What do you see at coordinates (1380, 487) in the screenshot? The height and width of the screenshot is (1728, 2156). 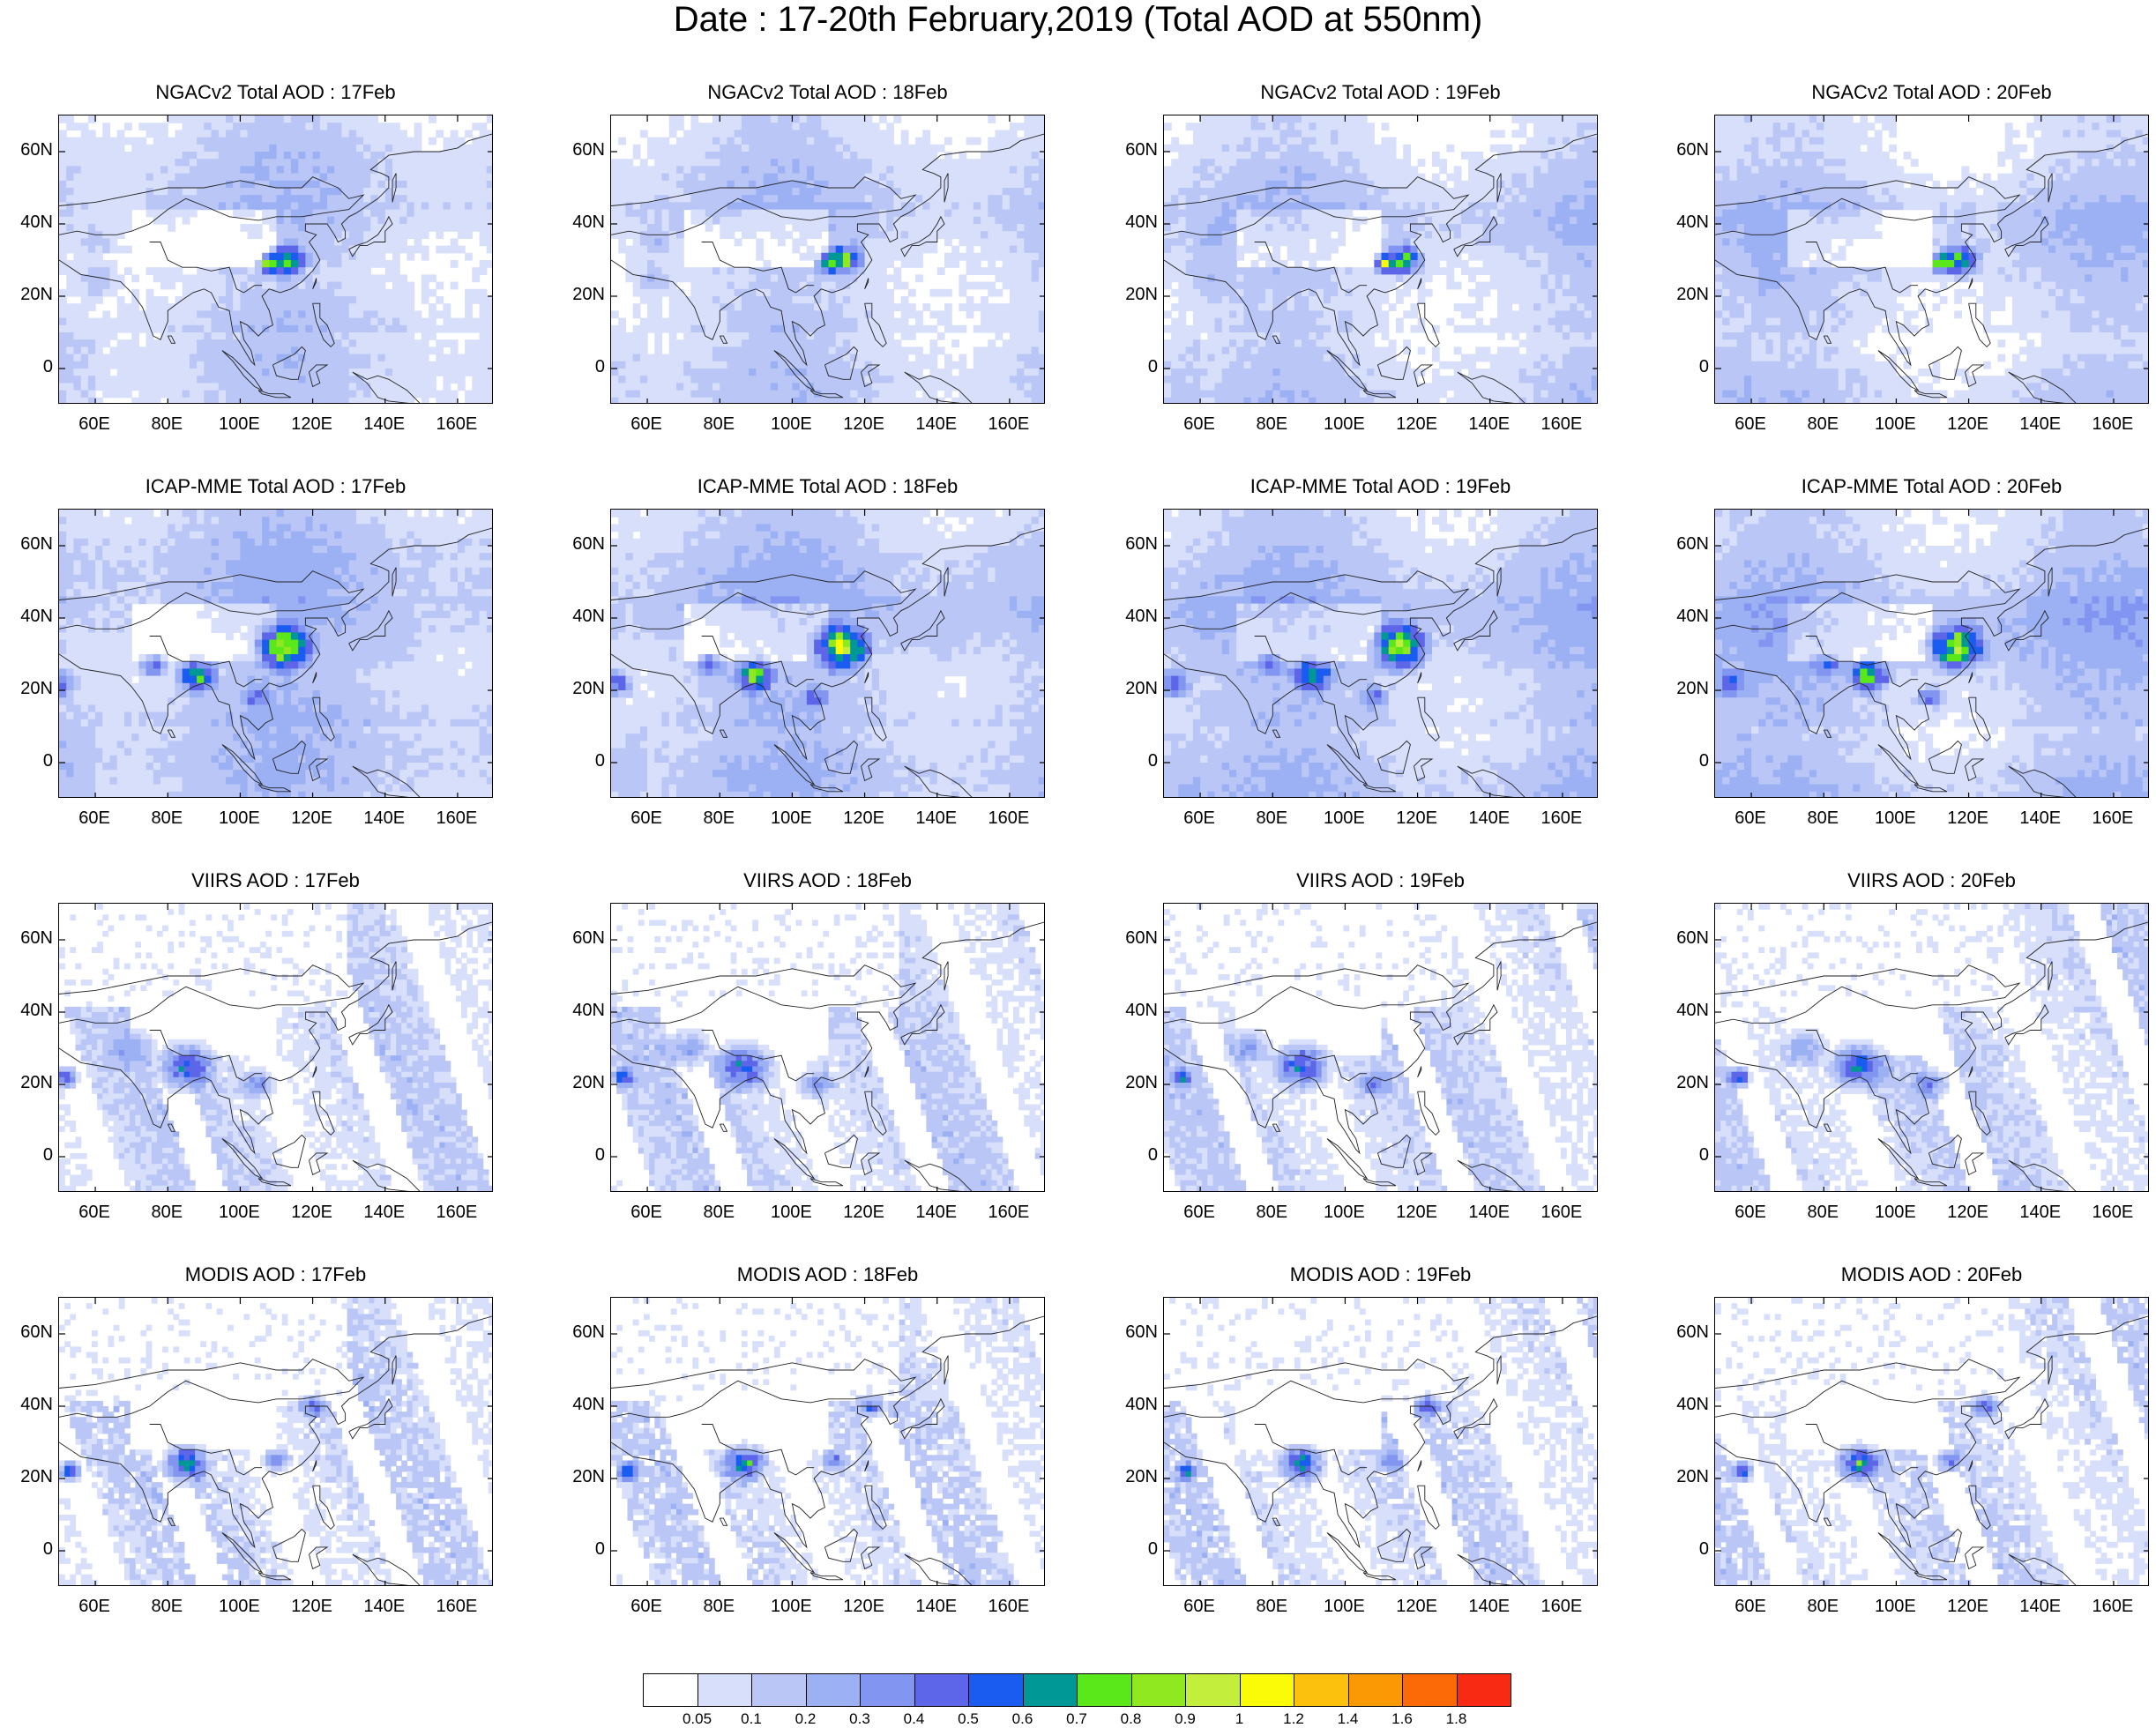 I see `panel-title: ICAP-MME Total AOD : 19Feb` at bounding box center [1380, 487].